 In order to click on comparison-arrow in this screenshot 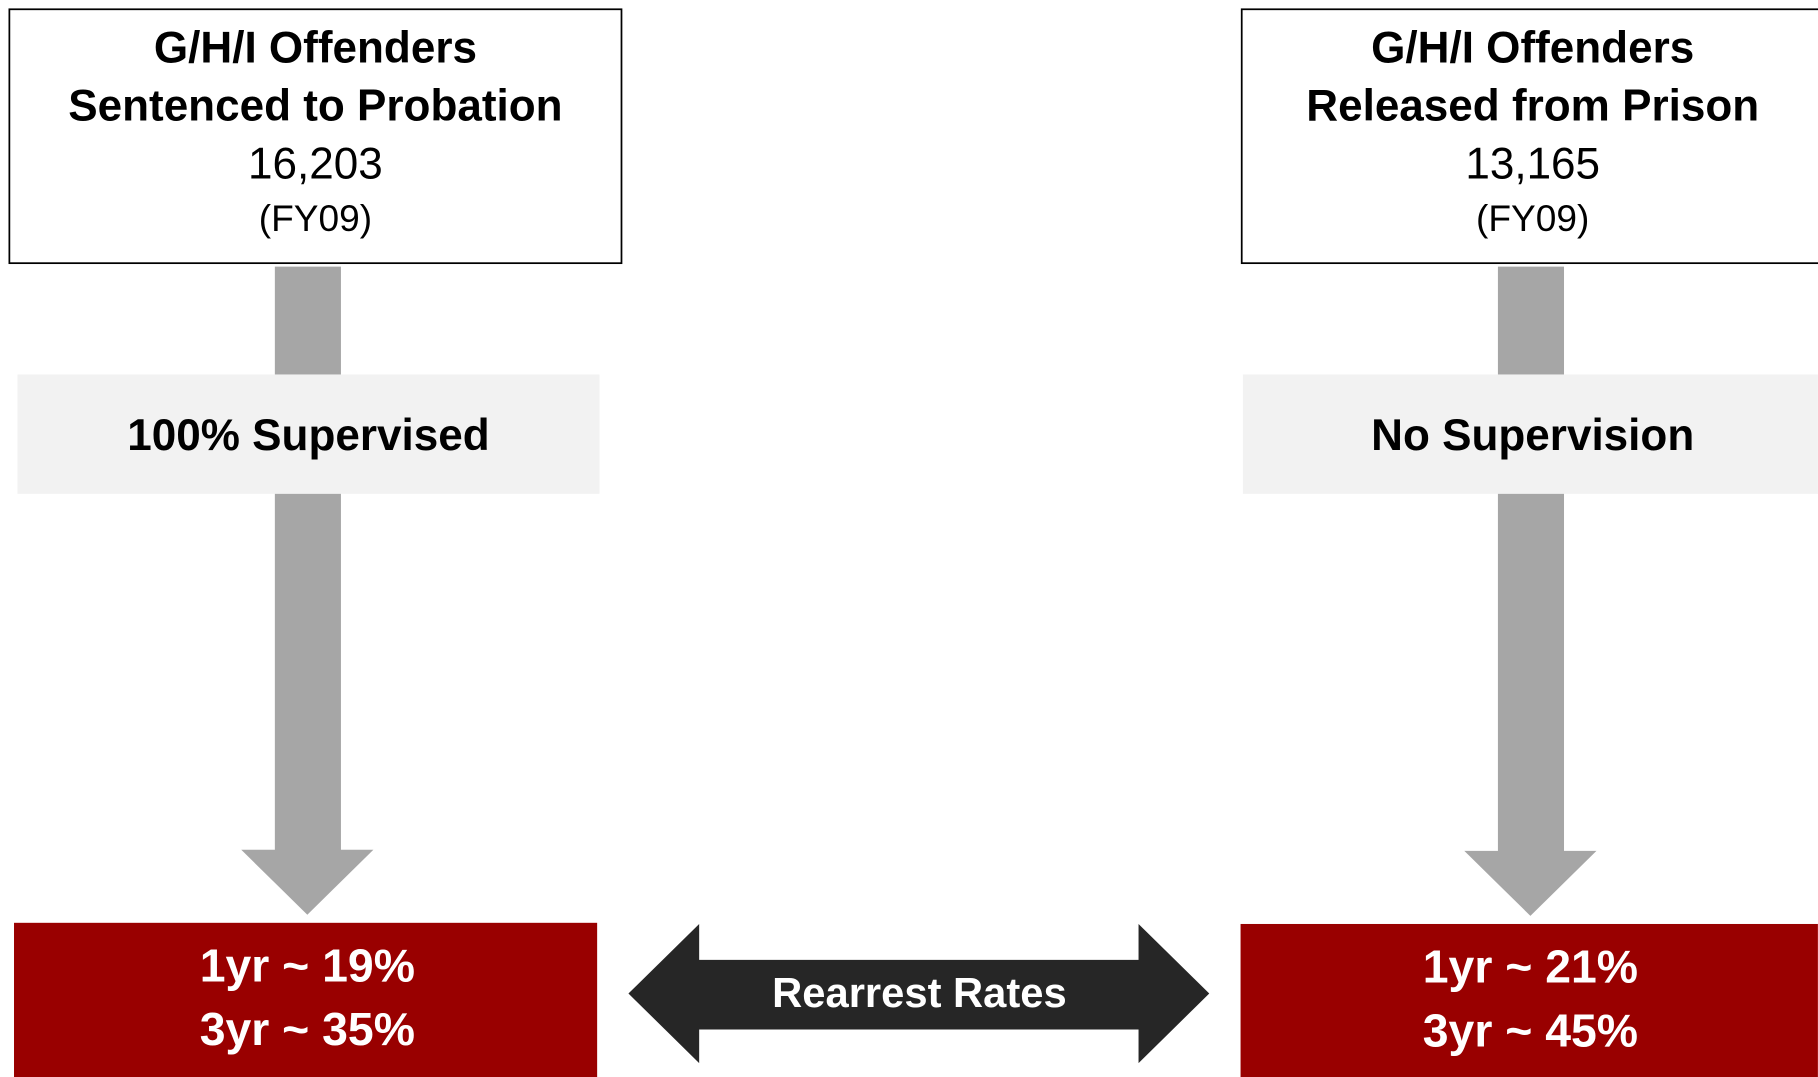, I will do `click(919, 993)`.